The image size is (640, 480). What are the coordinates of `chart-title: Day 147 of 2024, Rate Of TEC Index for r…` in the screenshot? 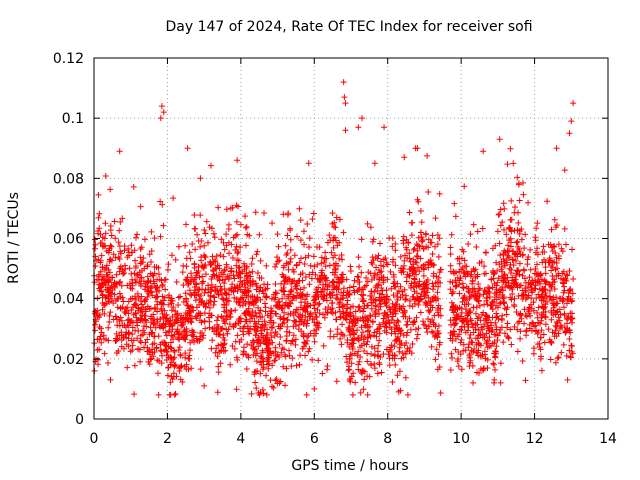 It's located at (348, 27).